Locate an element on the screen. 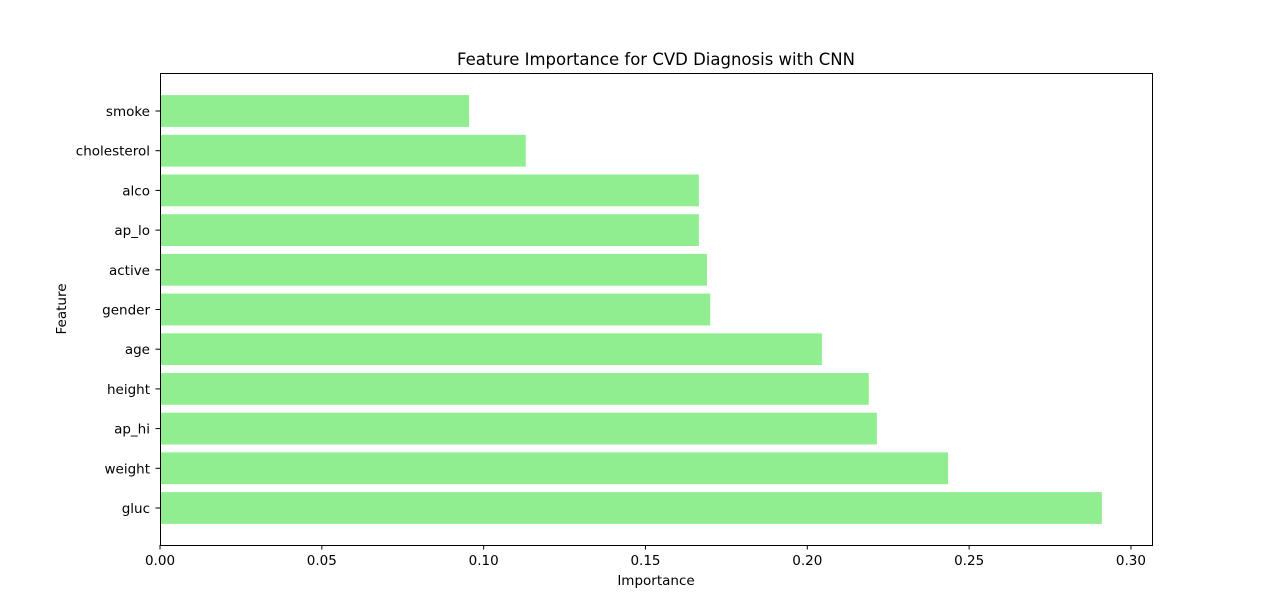  x-axis: 0.00 0.05 0.10 0.15 0.20 0.25 0.30 is located at coordinates (645, 557).